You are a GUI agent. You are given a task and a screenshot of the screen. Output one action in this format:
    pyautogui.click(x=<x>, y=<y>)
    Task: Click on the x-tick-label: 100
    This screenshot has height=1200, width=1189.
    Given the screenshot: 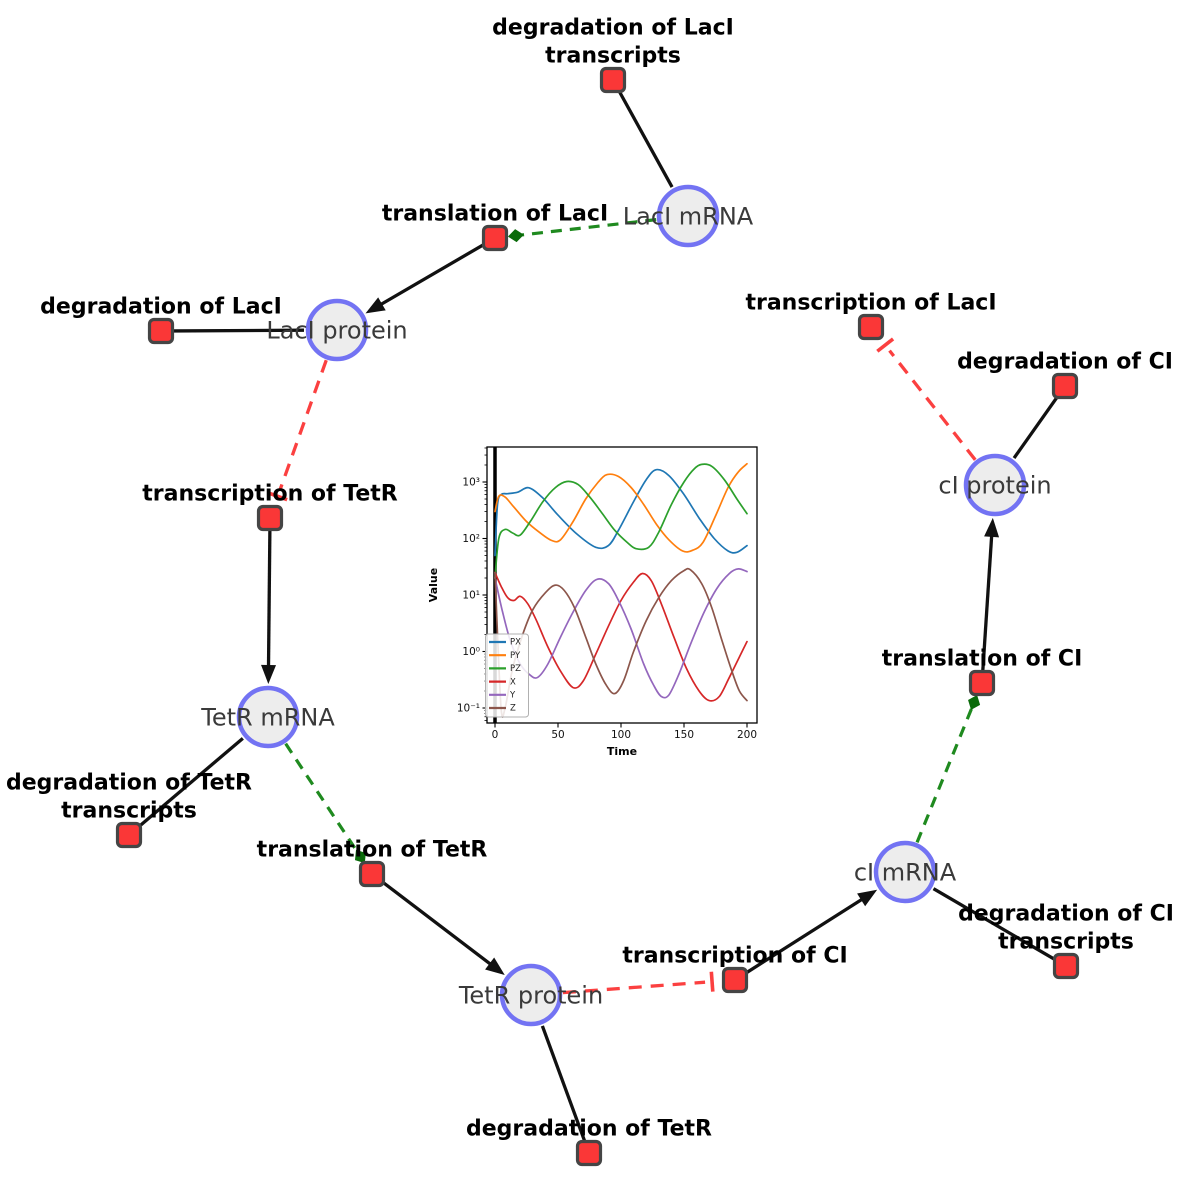 What is the action you would take?
    pyautogui.click(x=621, y=735)
    